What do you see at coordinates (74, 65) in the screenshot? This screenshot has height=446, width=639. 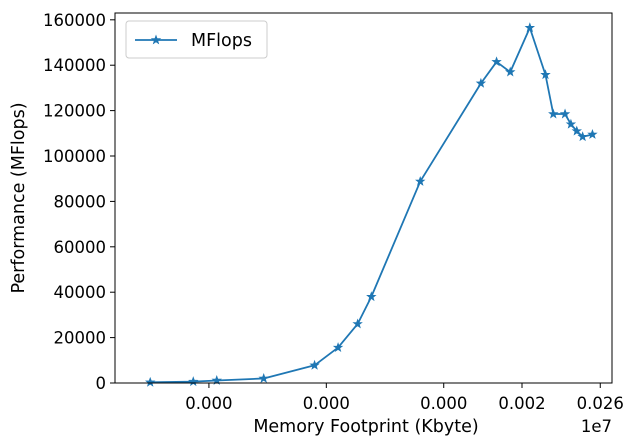 I see `y-tick-label: 140000` at bounding box center [74, 65].